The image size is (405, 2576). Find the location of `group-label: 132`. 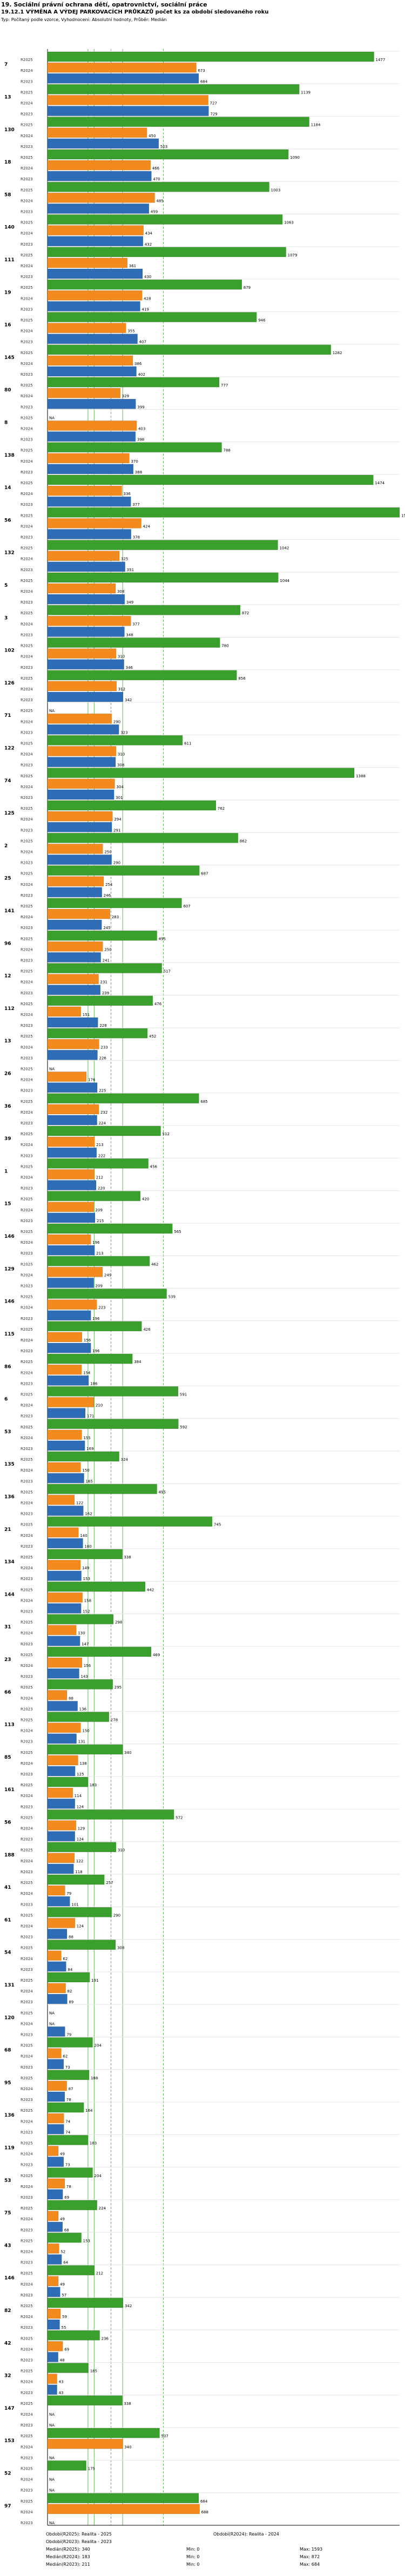

group-label: 132 is located at coordinates (9, 553).